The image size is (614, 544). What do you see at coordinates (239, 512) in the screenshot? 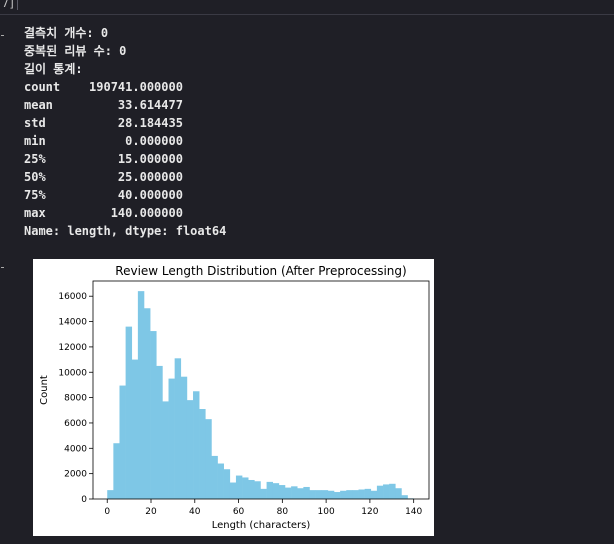
I see `x-tick-label: 60` at bounding box center [239, 512].